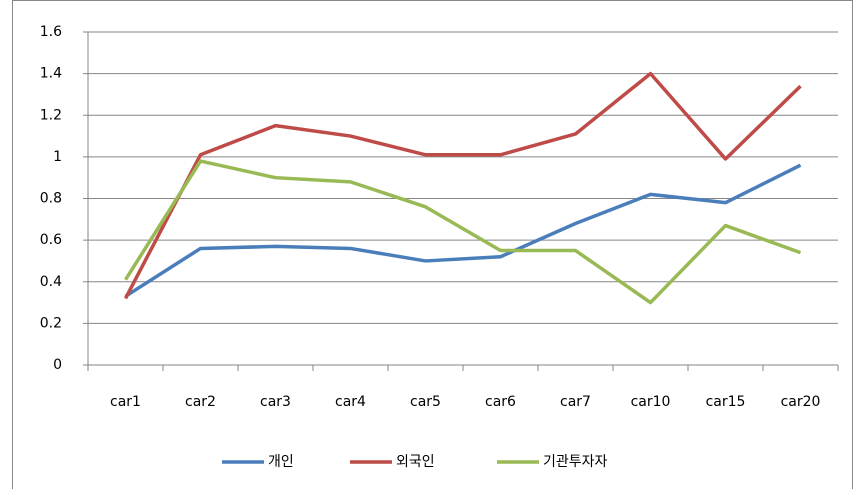 Image resolution: width=854 pixels, height=489 pixels. Describe the element at coordinates (51, 240) in the screenshot. I see `y-tick-label: 0.6` at that location.